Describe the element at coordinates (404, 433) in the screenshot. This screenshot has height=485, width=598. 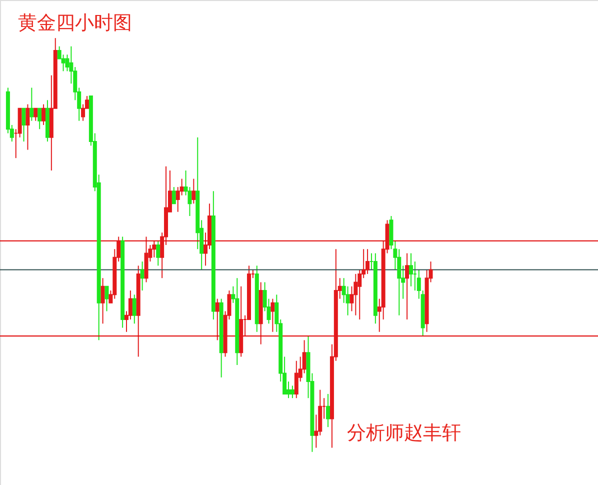
I see `annotation: 分析师赵丰轩` at that location.